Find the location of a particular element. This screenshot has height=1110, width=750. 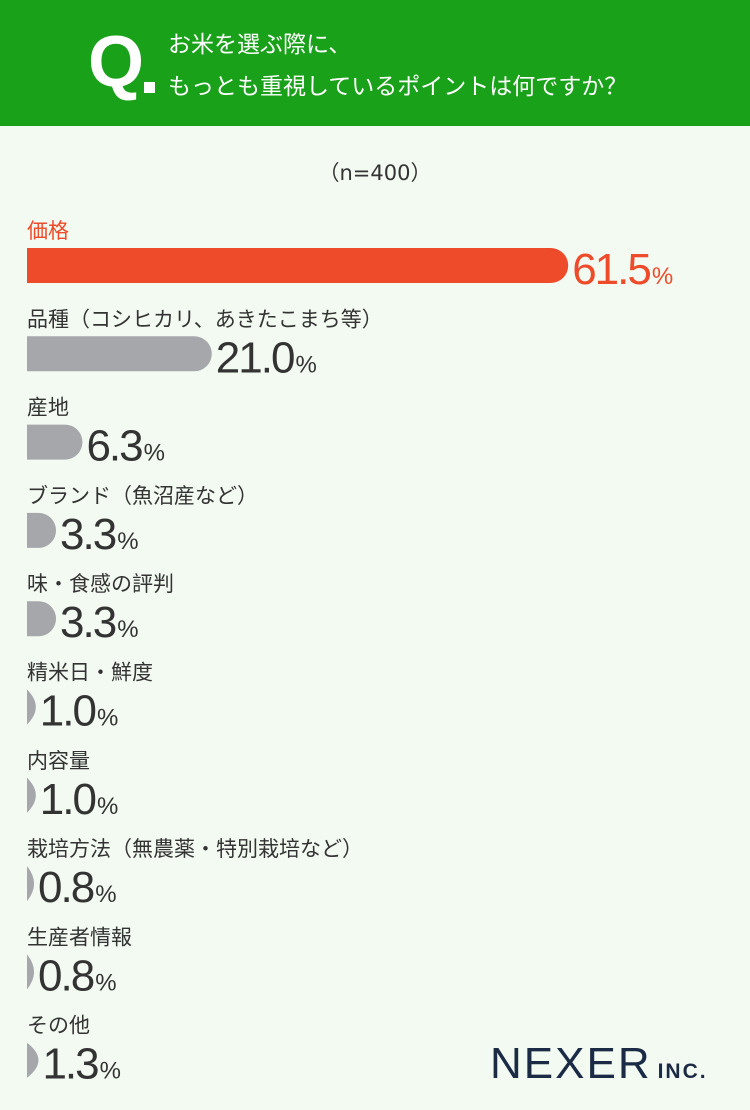

question-line-1: お米を選ぶ際に、 is located at coordinates (260, 45).